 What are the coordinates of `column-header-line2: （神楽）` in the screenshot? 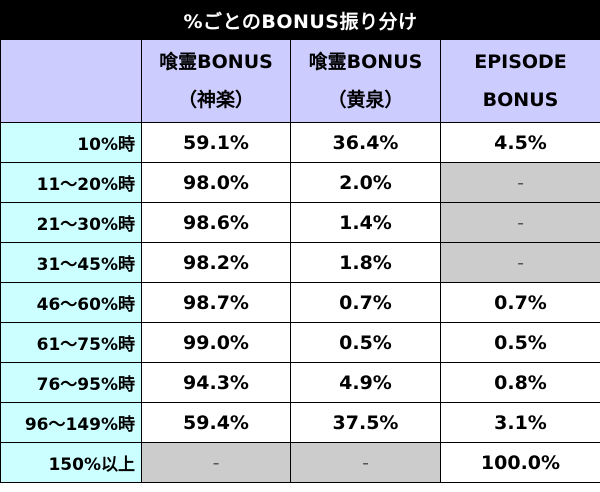 It's located at (215, 100).